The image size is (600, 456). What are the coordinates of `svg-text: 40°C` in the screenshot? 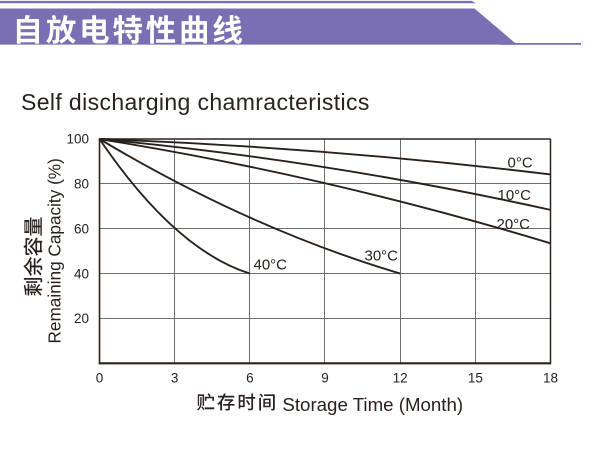 It's located at (271, 264).